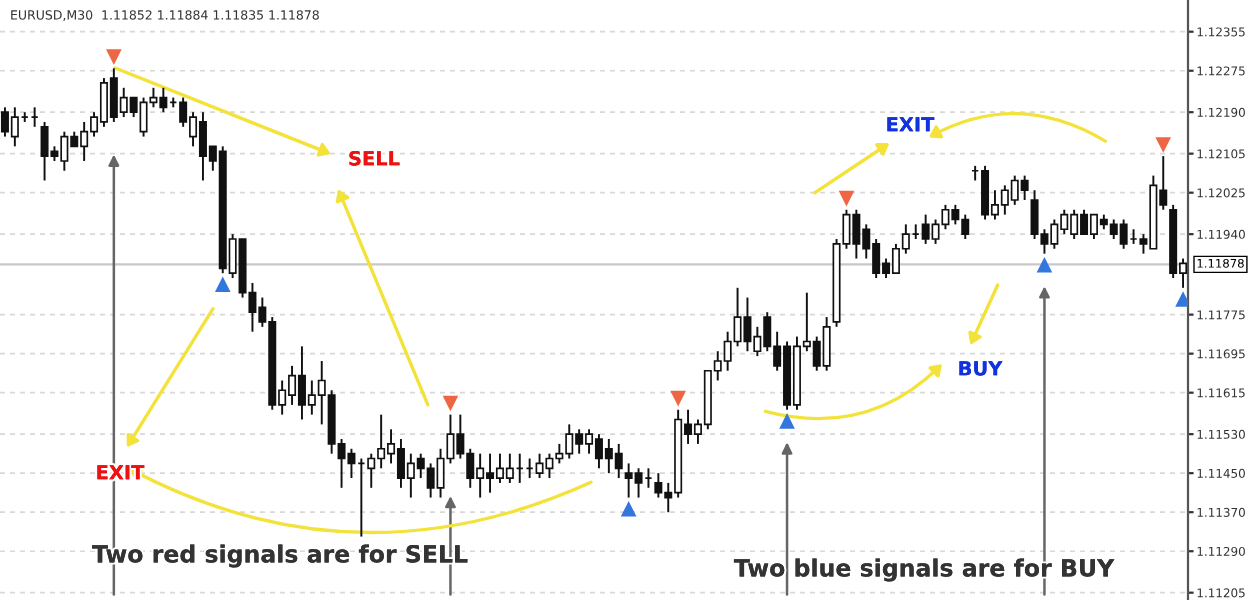 This screenshot has height=600, width=1258. I want to click on annotation: EXIT, so click(911, 124).